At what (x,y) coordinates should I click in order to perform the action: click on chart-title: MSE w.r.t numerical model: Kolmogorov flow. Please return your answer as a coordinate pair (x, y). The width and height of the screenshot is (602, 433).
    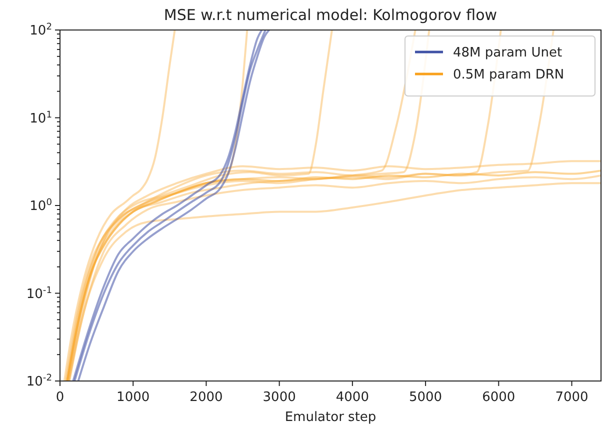
    Looking at the image, I should click on (331, 15).